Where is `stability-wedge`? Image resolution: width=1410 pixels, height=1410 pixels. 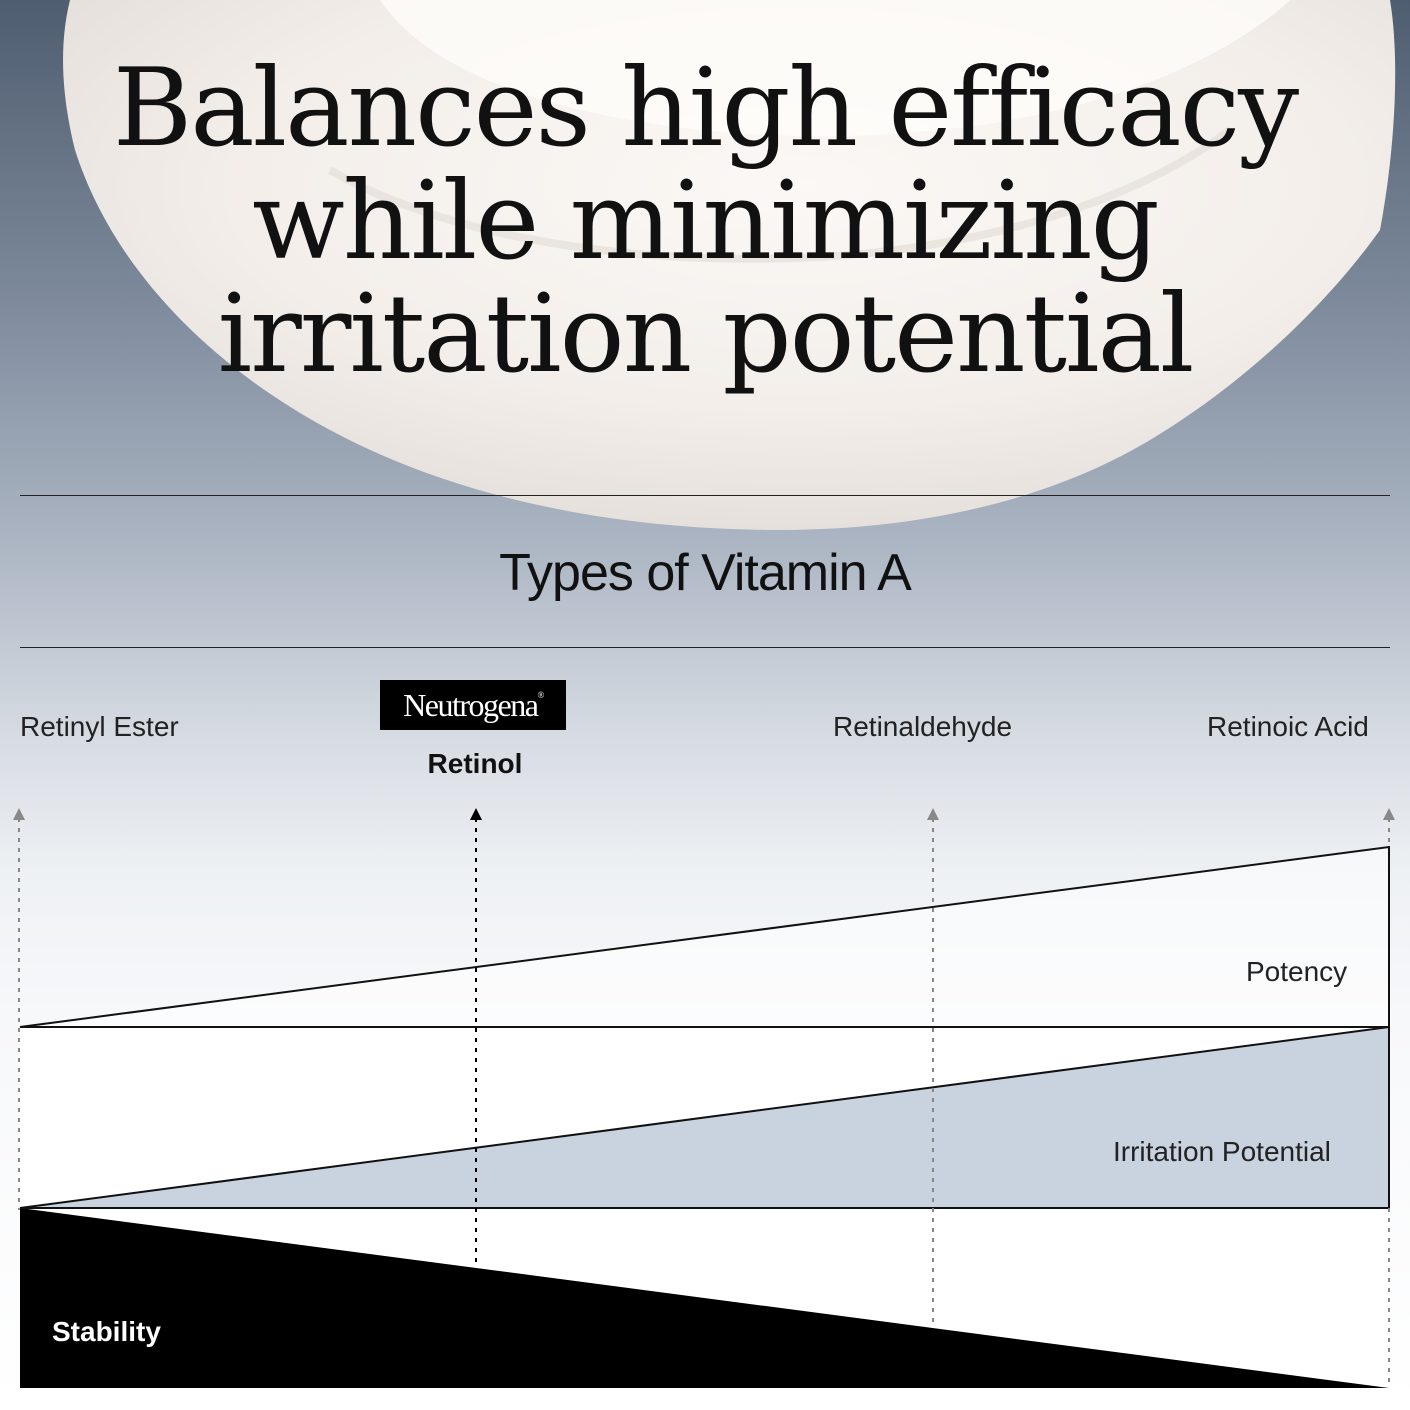
stability-wedge is located at coordinates (704, 1298).